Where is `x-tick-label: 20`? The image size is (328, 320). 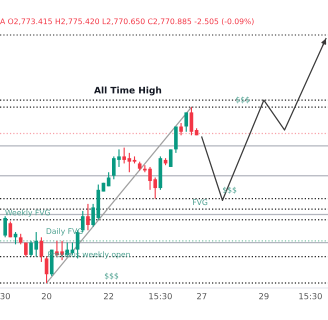 x-tick-label: 20 is located at coordinates (47, 296).